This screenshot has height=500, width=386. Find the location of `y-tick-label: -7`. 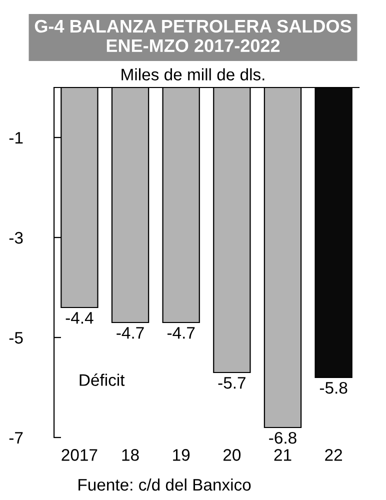

y-tick-label: -7 is located at coordinates (16, 438).